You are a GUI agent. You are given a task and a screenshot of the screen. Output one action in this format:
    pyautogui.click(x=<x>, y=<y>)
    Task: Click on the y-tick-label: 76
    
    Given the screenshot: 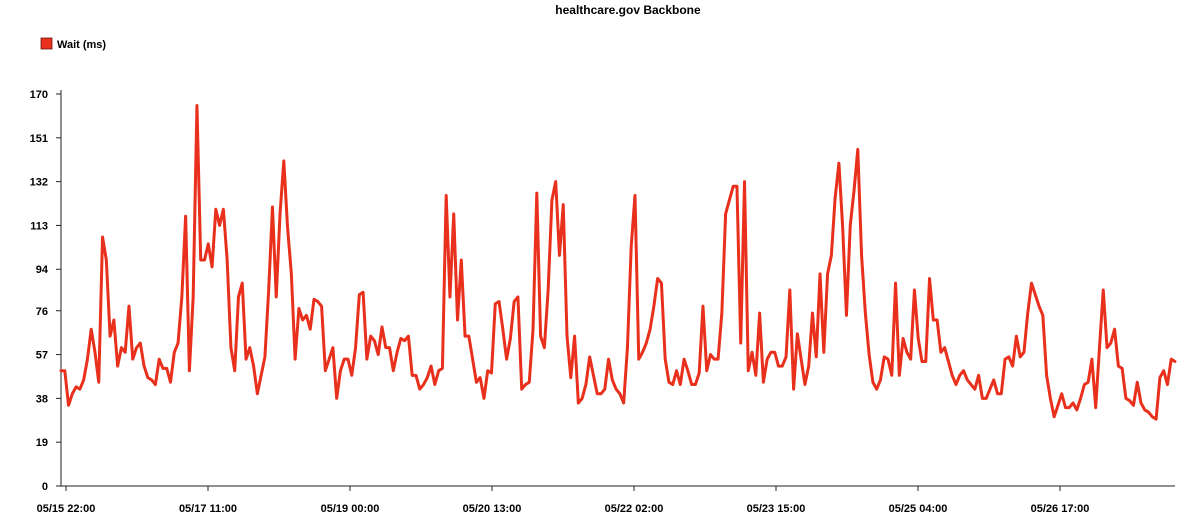 What is the action you would take?
    pyautogui.click(x=42, y=312)
    